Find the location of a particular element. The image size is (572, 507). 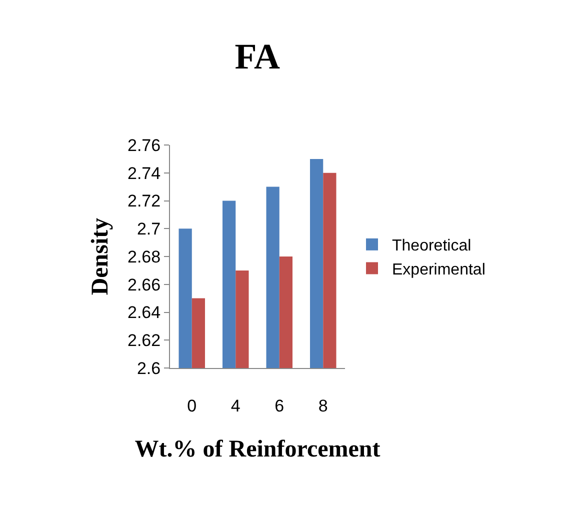

x-tick-label: 6 is located at coordinates (279, 406).